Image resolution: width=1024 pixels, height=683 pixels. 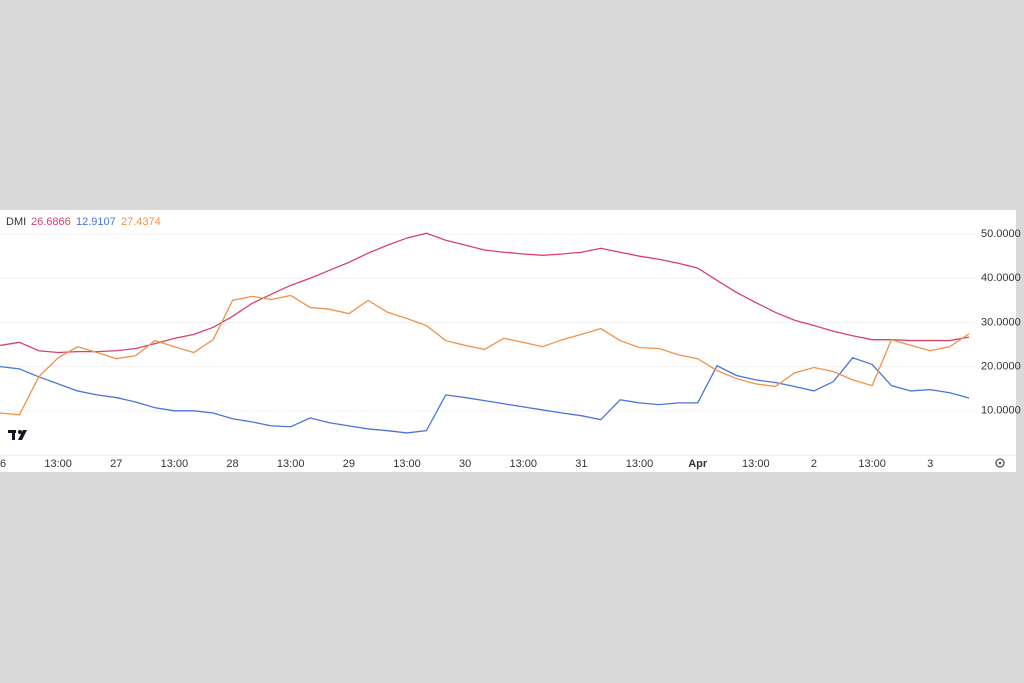 What do you see at coordinates (930, 464) in the screenshot?
I see `x-tick-label: 3` at bounding box center [930, 464].